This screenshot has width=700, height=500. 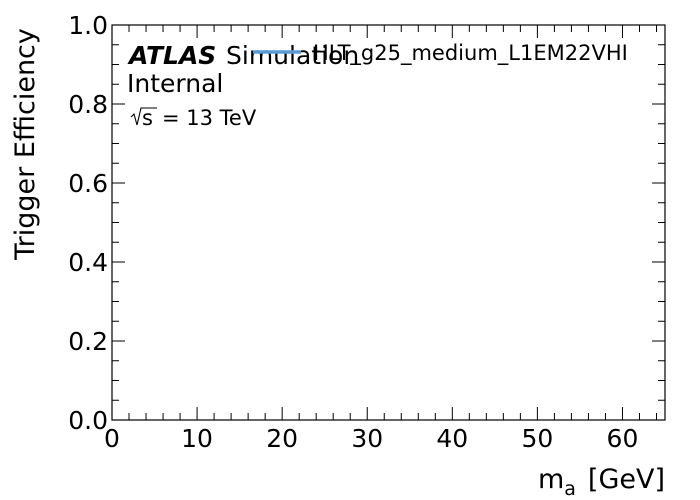 What do you see at coordinates (367, 438) in the screenshot?
I see `x-tick-label: 30` at bounding box center [367, 438].